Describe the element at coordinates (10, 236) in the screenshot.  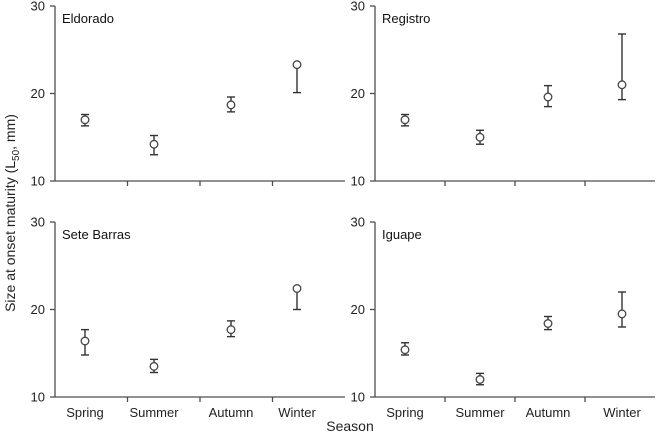
I see `y-axis-label-main: Size at onset maturity (L` at that location.